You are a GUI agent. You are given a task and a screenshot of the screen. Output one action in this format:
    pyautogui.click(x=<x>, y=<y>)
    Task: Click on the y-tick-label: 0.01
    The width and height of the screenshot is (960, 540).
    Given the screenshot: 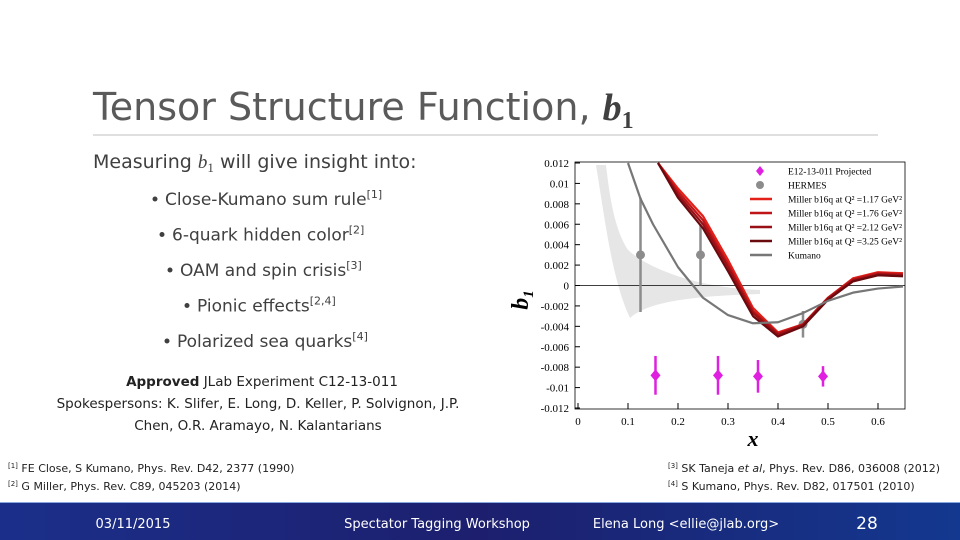 What is the action you would take?
    pyautogui.click(x=559, y=184)
    